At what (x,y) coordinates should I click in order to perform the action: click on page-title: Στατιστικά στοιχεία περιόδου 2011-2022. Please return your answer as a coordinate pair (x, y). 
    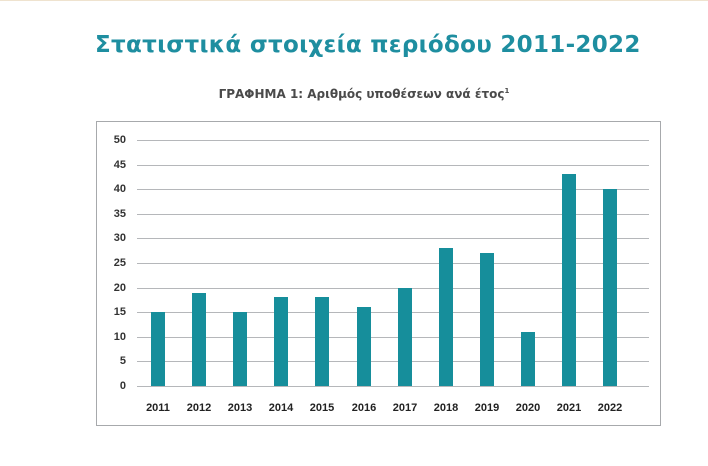
    Looking at the image, I should click on (368, 45).